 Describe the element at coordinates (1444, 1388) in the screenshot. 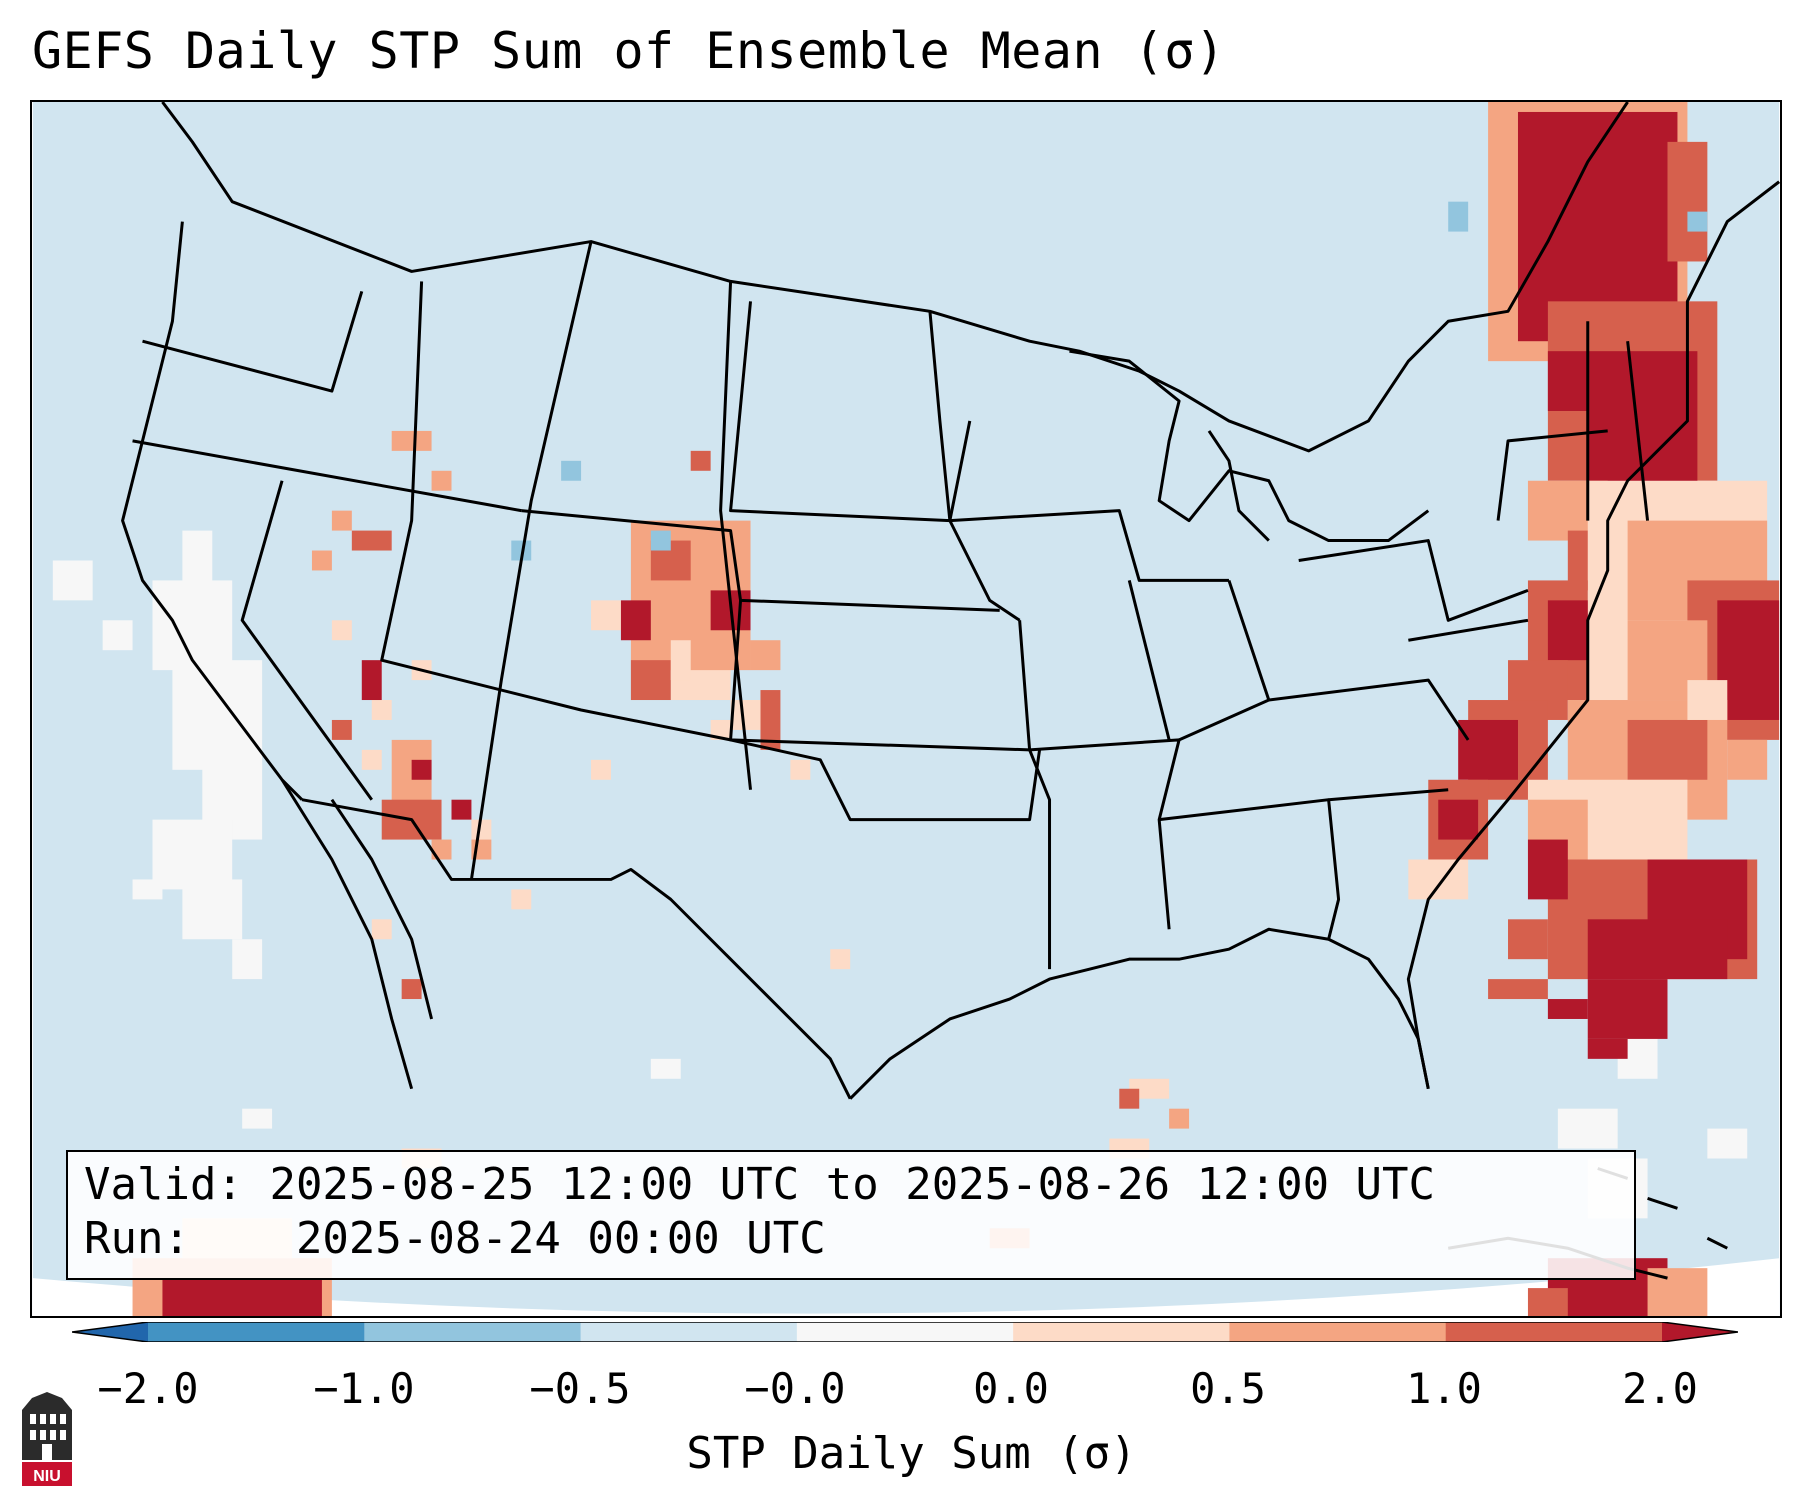

I see `tick-label-1: 1.0` at that location.